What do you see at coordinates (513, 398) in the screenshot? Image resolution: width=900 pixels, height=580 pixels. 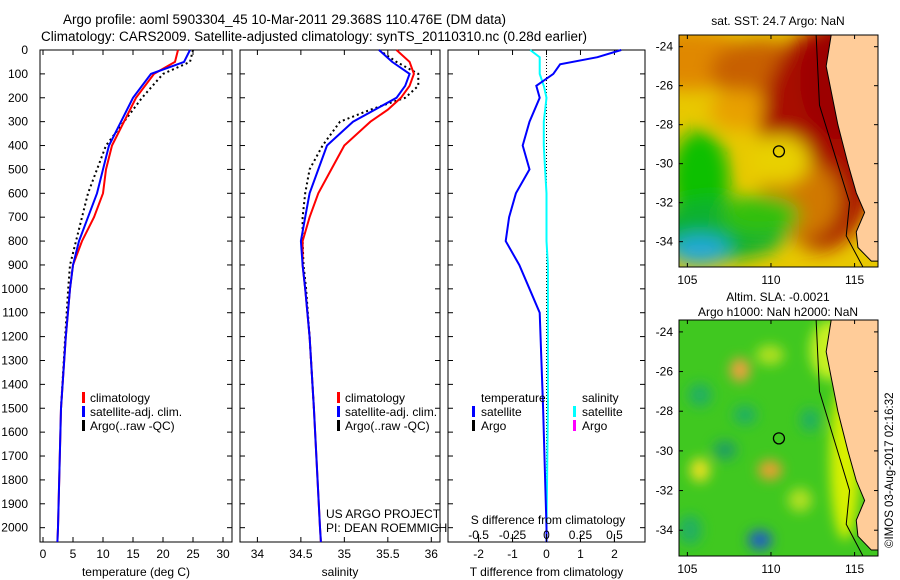 I see `legend-header-temperature: temperature` at bounding box center [513, 398].